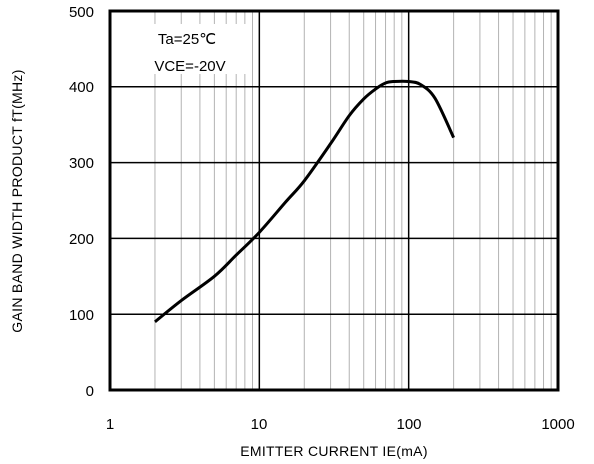 The image size is (594, 464). What do you see at coordinates (17, 200) in the screenshot?
I see `y-axis-title: GAIN BAND WIDTH PRODUCT fT(MHz)` at bounding box center [17, 200].